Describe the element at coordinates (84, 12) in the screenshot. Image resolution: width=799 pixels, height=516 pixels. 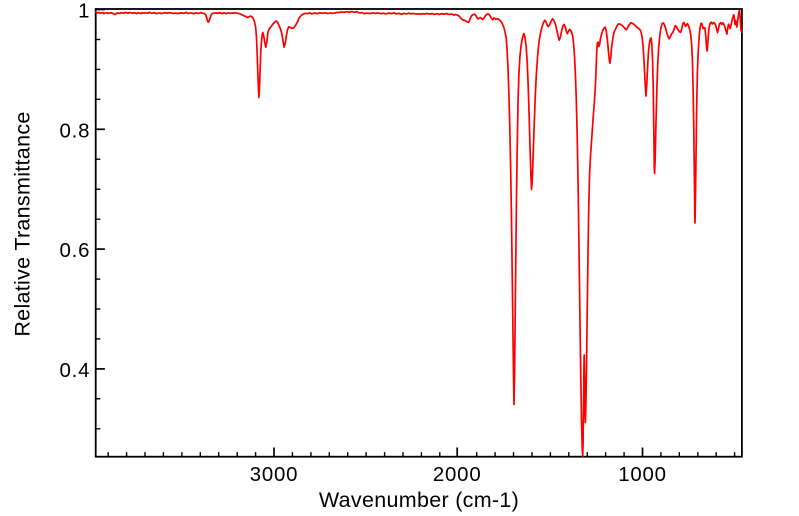
I see `svg-text: 1` at that location.